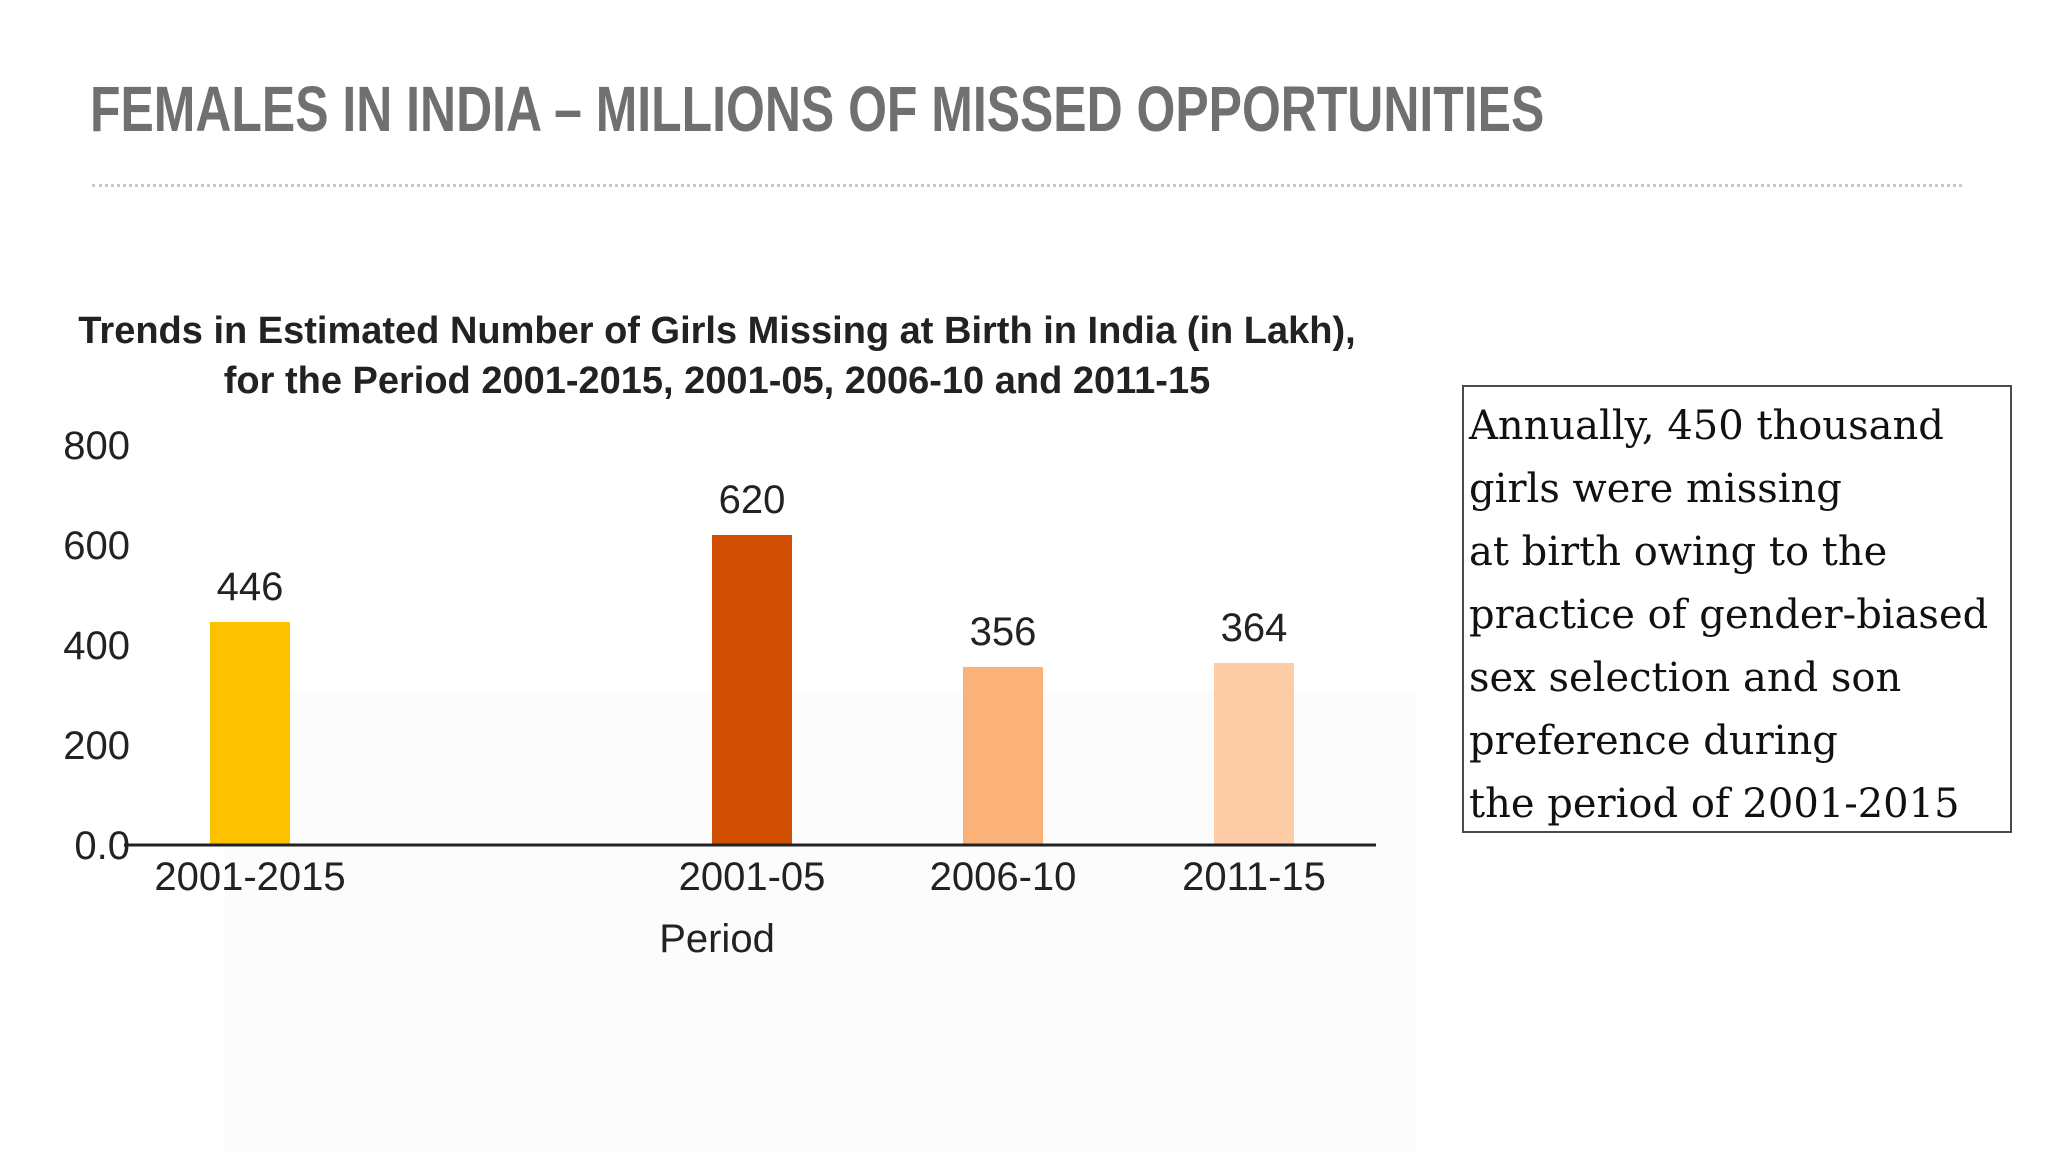  What do you see at coordinates (1254, 628) in the screenshot?
I see `bar-value-label: 364` at bounding box center [1254, 628].